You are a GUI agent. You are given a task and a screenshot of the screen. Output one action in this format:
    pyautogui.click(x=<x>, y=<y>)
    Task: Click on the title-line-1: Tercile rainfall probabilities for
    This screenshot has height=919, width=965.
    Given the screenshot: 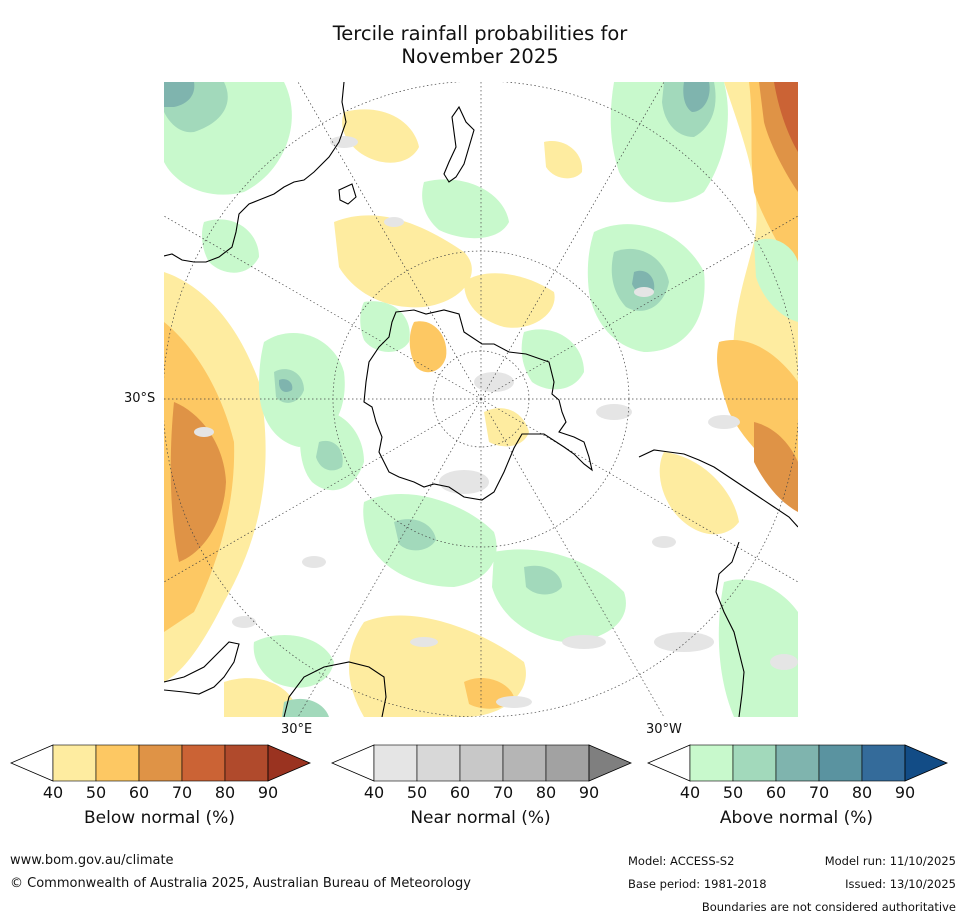 What is the action you would take?
    pyautogui.click(x=480, y=33)
    